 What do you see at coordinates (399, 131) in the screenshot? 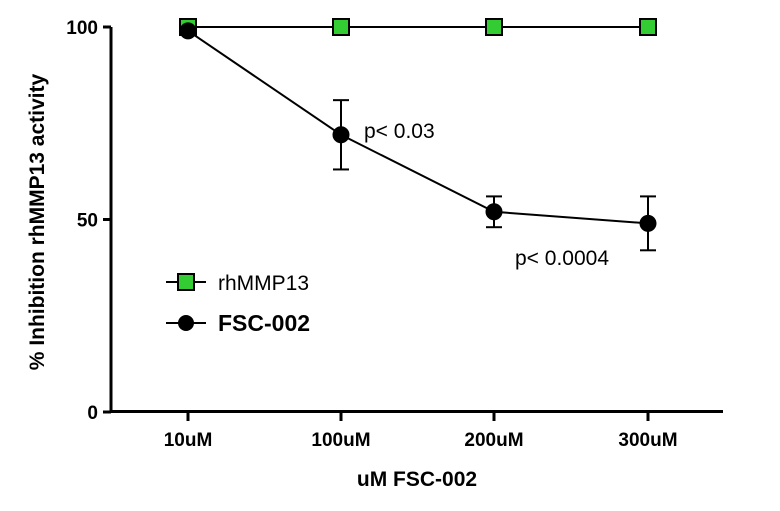
I see `p-value-annotation: p< 0.03` at bounding box center [399, 131].